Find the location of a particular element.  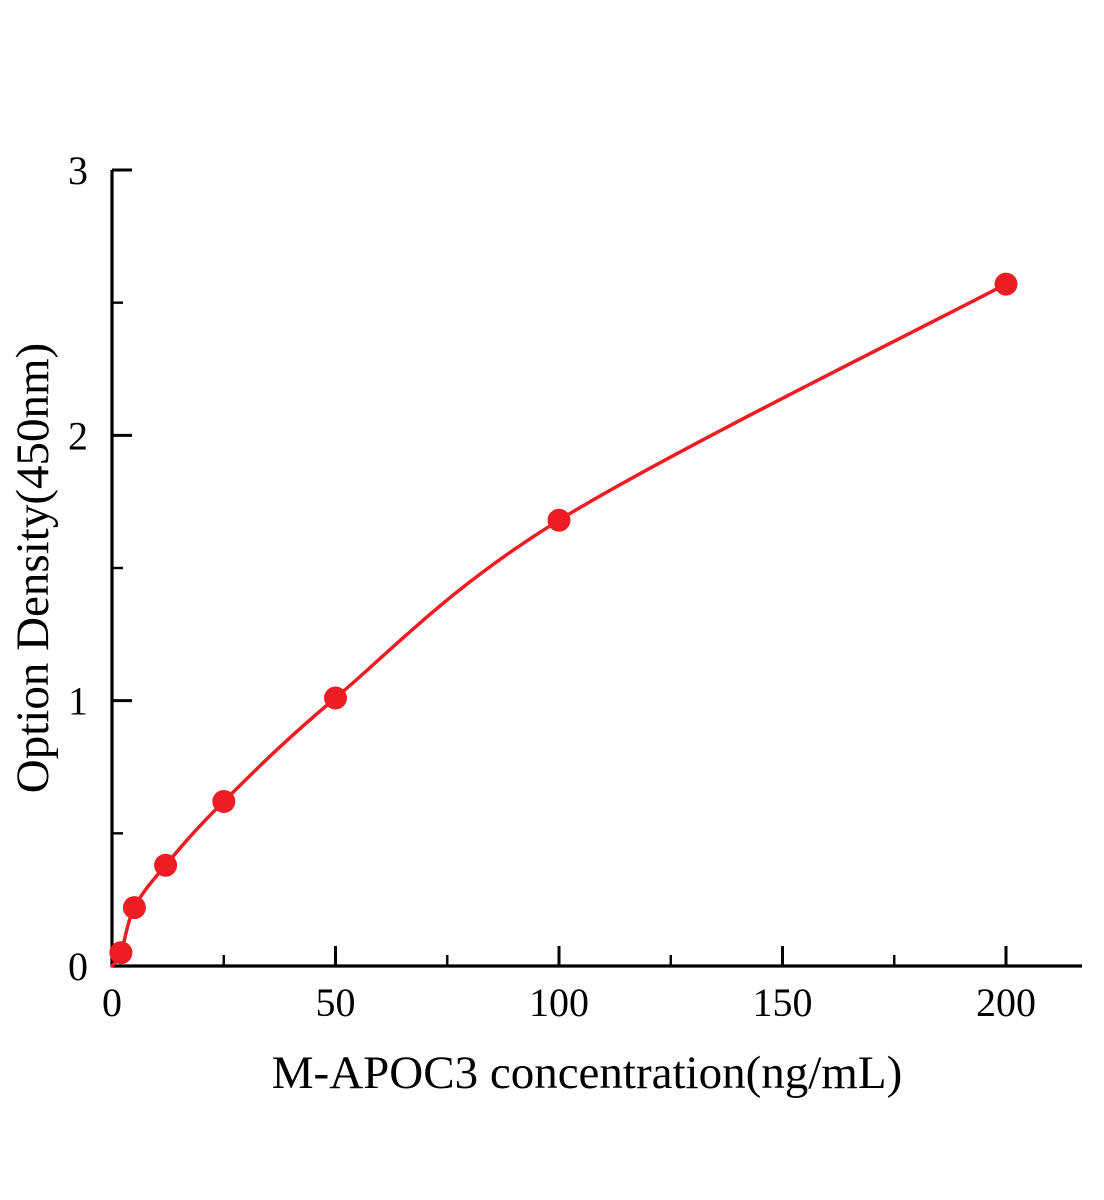

y-tick-label: 2 is located at coordinates (78, 435).